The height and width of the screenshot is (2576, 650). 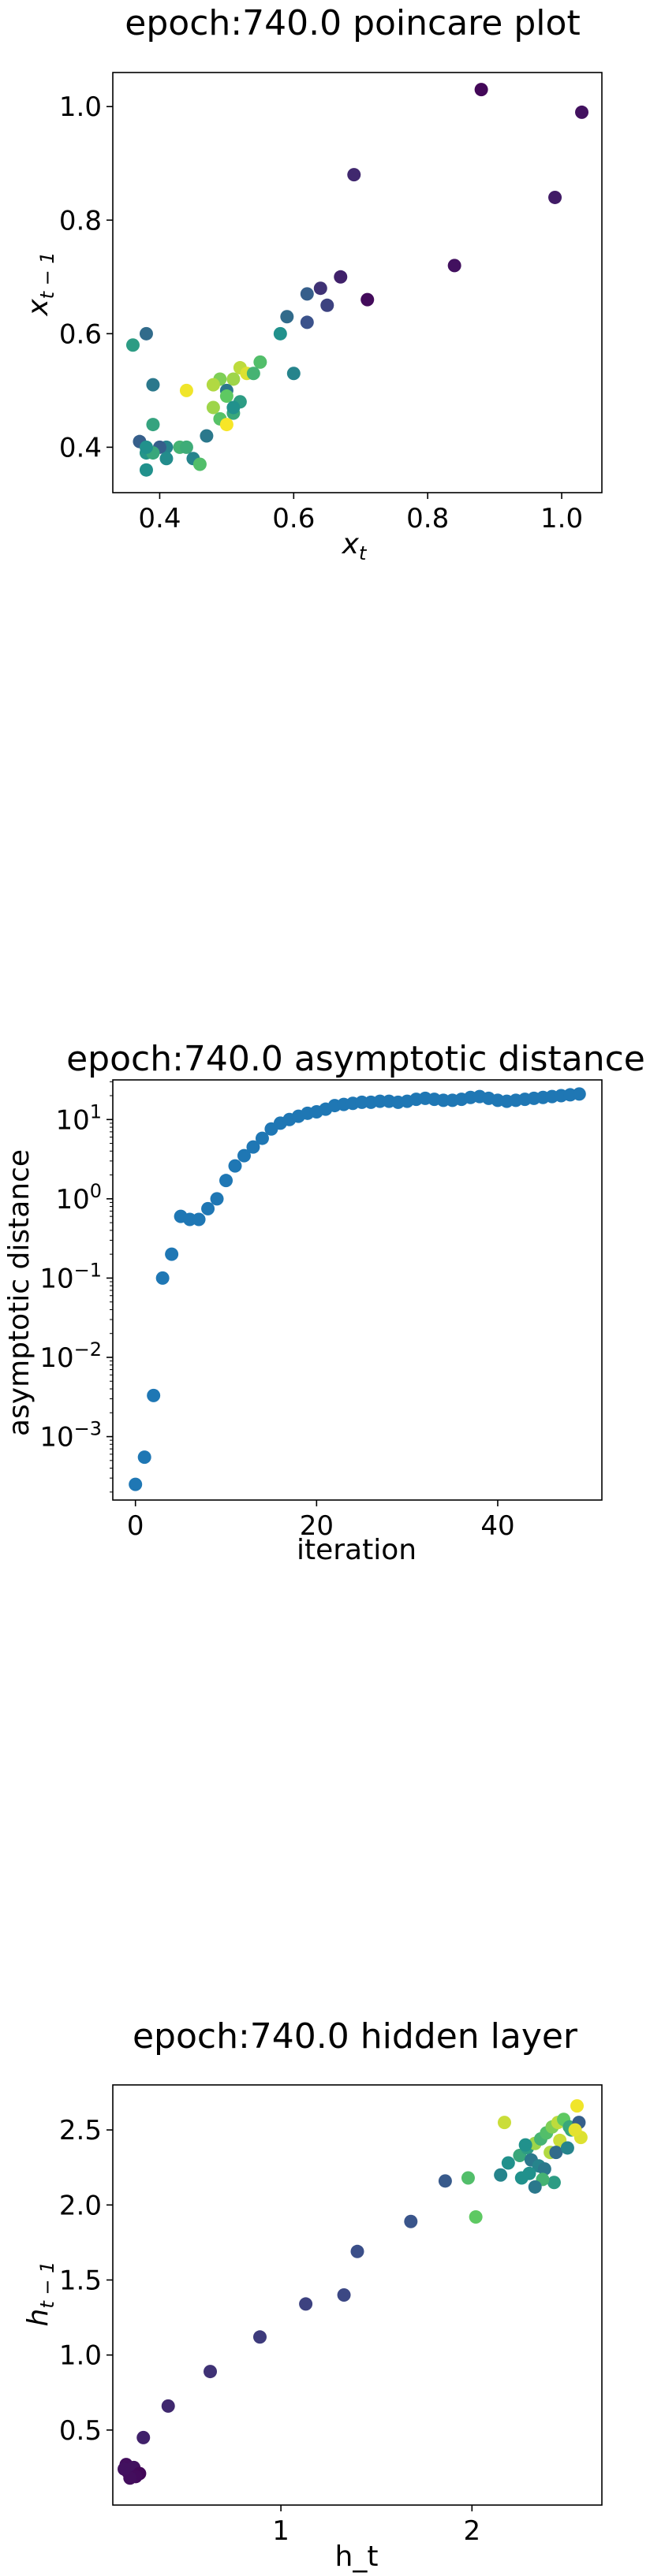 I want to click on x-tick-label: 40, so click(x=497, y=1526).